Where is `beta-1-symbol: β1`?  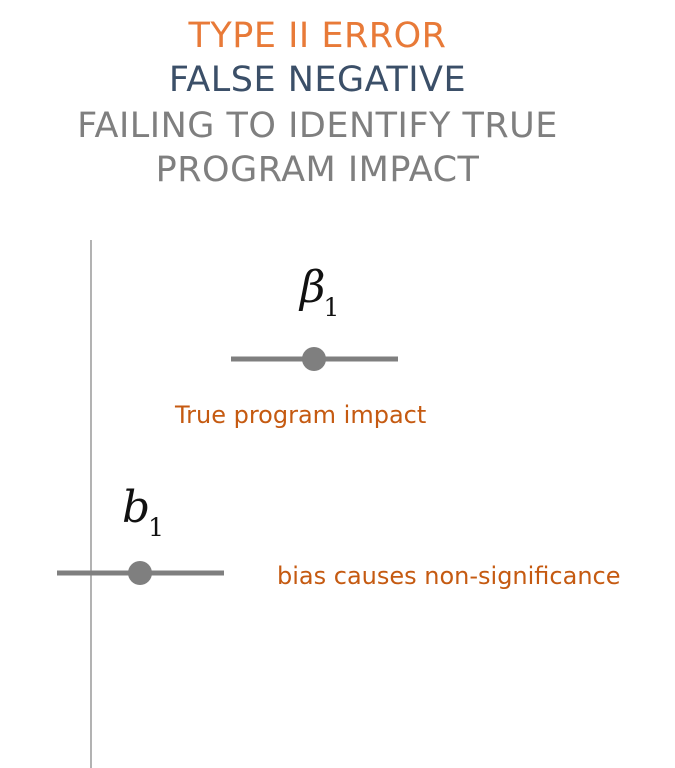 beta-1-symbol: β1 is located at coordinates (320, 294).